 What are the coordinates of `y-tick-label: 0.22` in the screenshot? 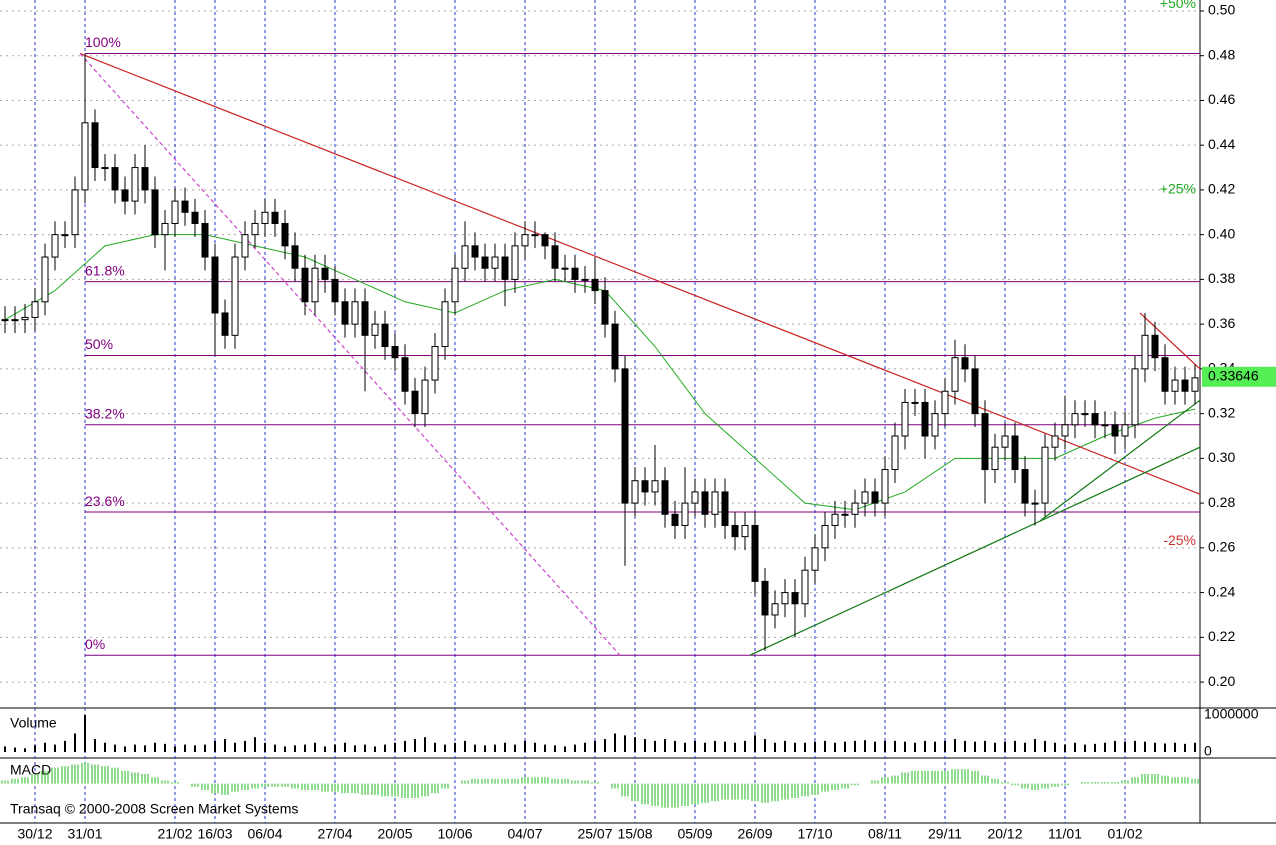 It's located at (1221, 636).